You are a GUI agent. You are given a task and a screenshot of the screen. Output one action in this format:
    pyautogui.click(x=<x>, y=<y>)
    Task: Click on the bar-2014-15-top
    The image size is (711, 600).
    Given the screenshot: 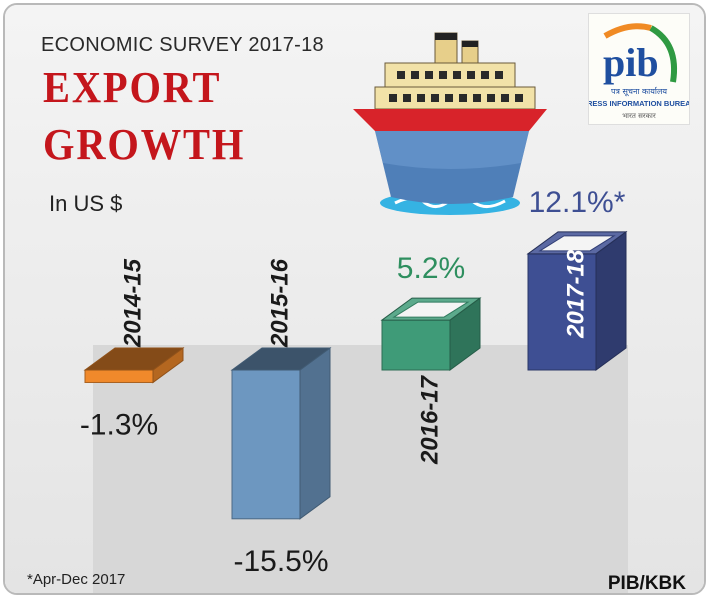 What is the action you would take?
    pyautogui.click(x=134, y=359)
    